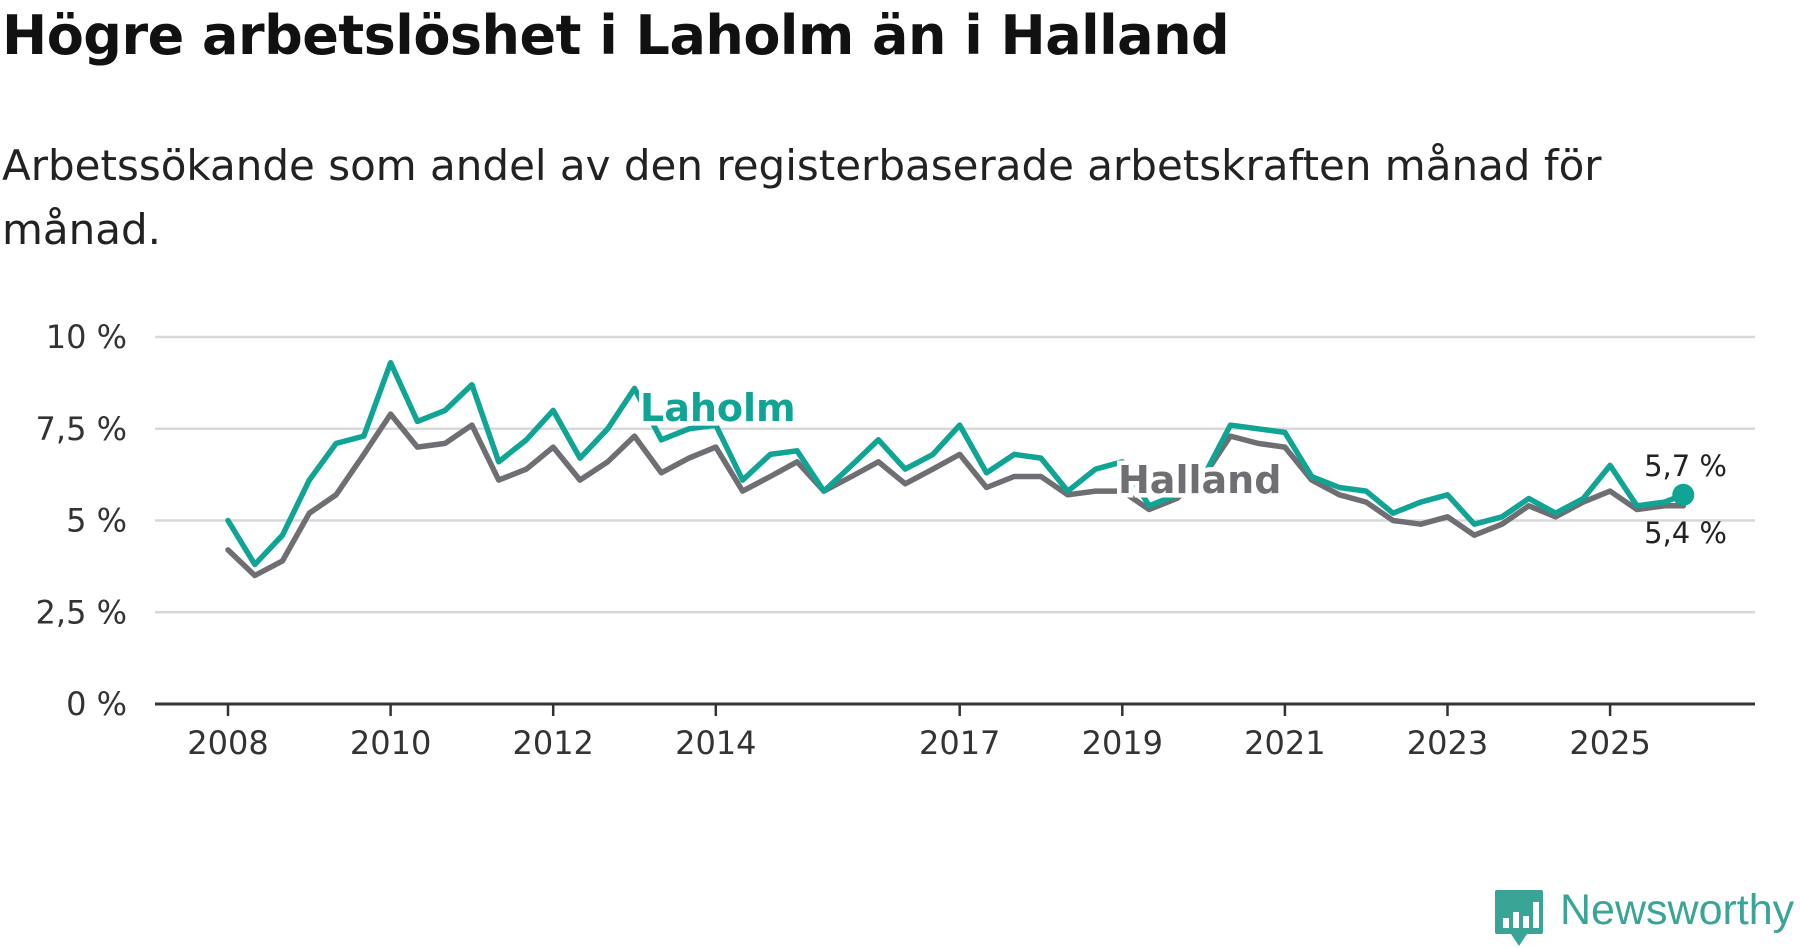  What do you see at coordinates (552, 743) in the screenshot?
I see `x-tick-label: 2012` at bounding box center [552, 743].